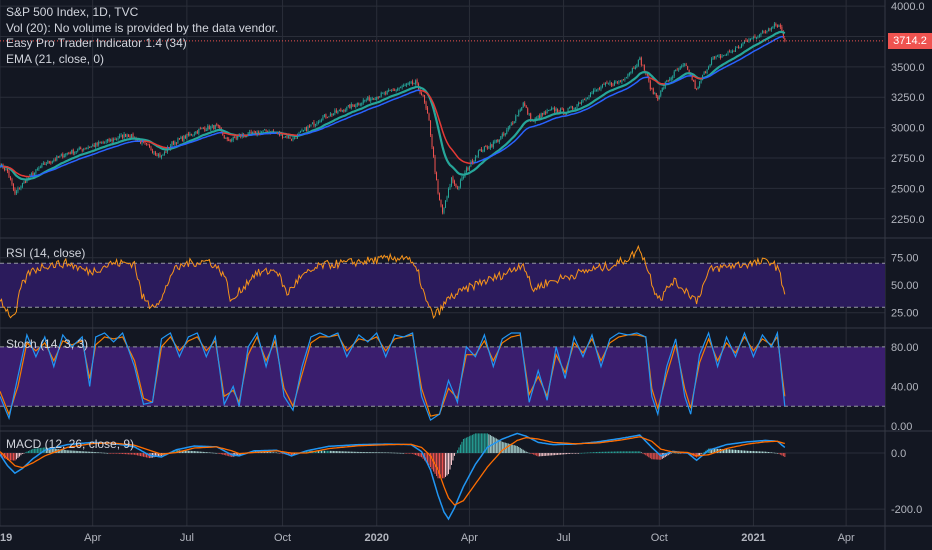  I want to click on symbol-title: S&P 500 Index, 1D, TVC, so click(72, 12).